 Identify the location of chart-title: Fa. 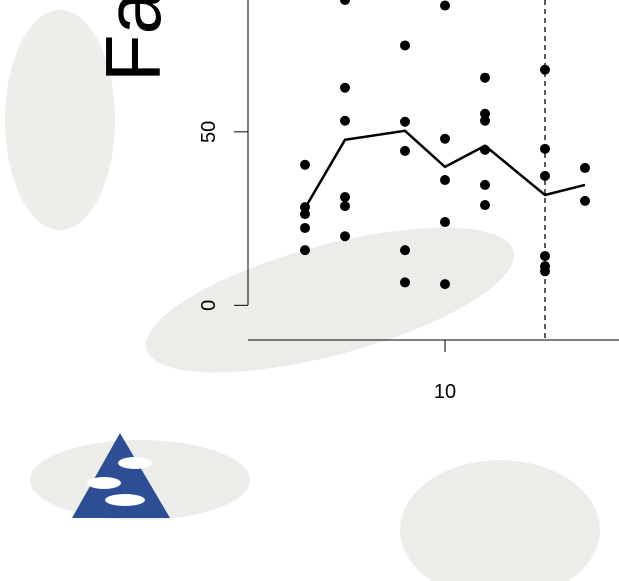
(133, 41).